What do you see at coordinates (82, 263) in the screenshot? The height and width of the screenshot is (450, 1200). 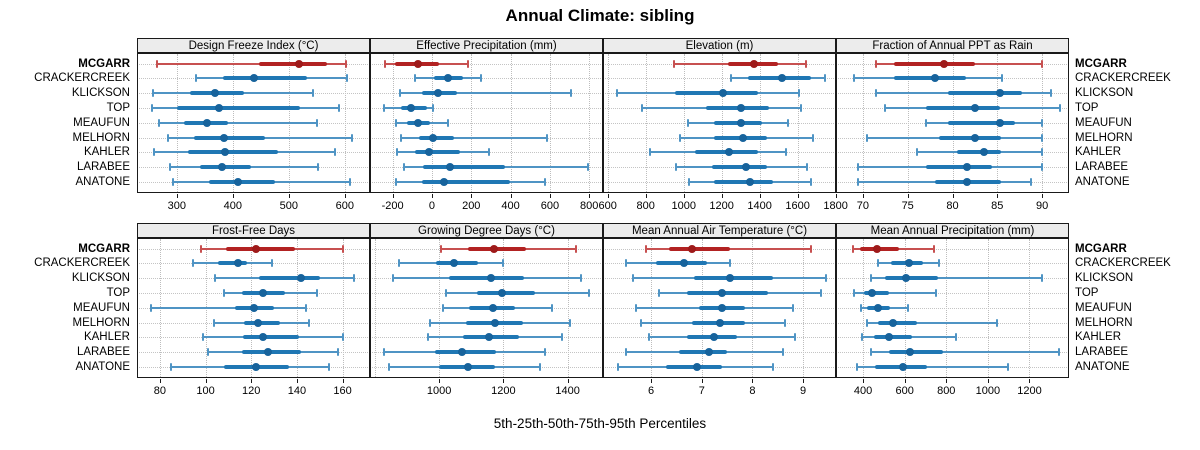 I see `station-label-left: CRACKERCREEK` at bounding box center [82, 263].